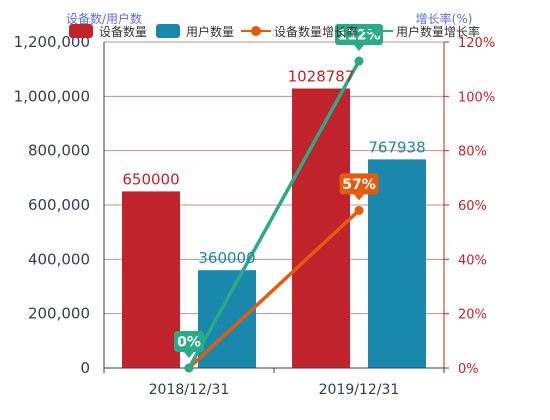  What do you see at coordinates (104, 18) in the screenshot?
I see `left-axis-name: 设备数/用户数` at bounding box center [104, 18].